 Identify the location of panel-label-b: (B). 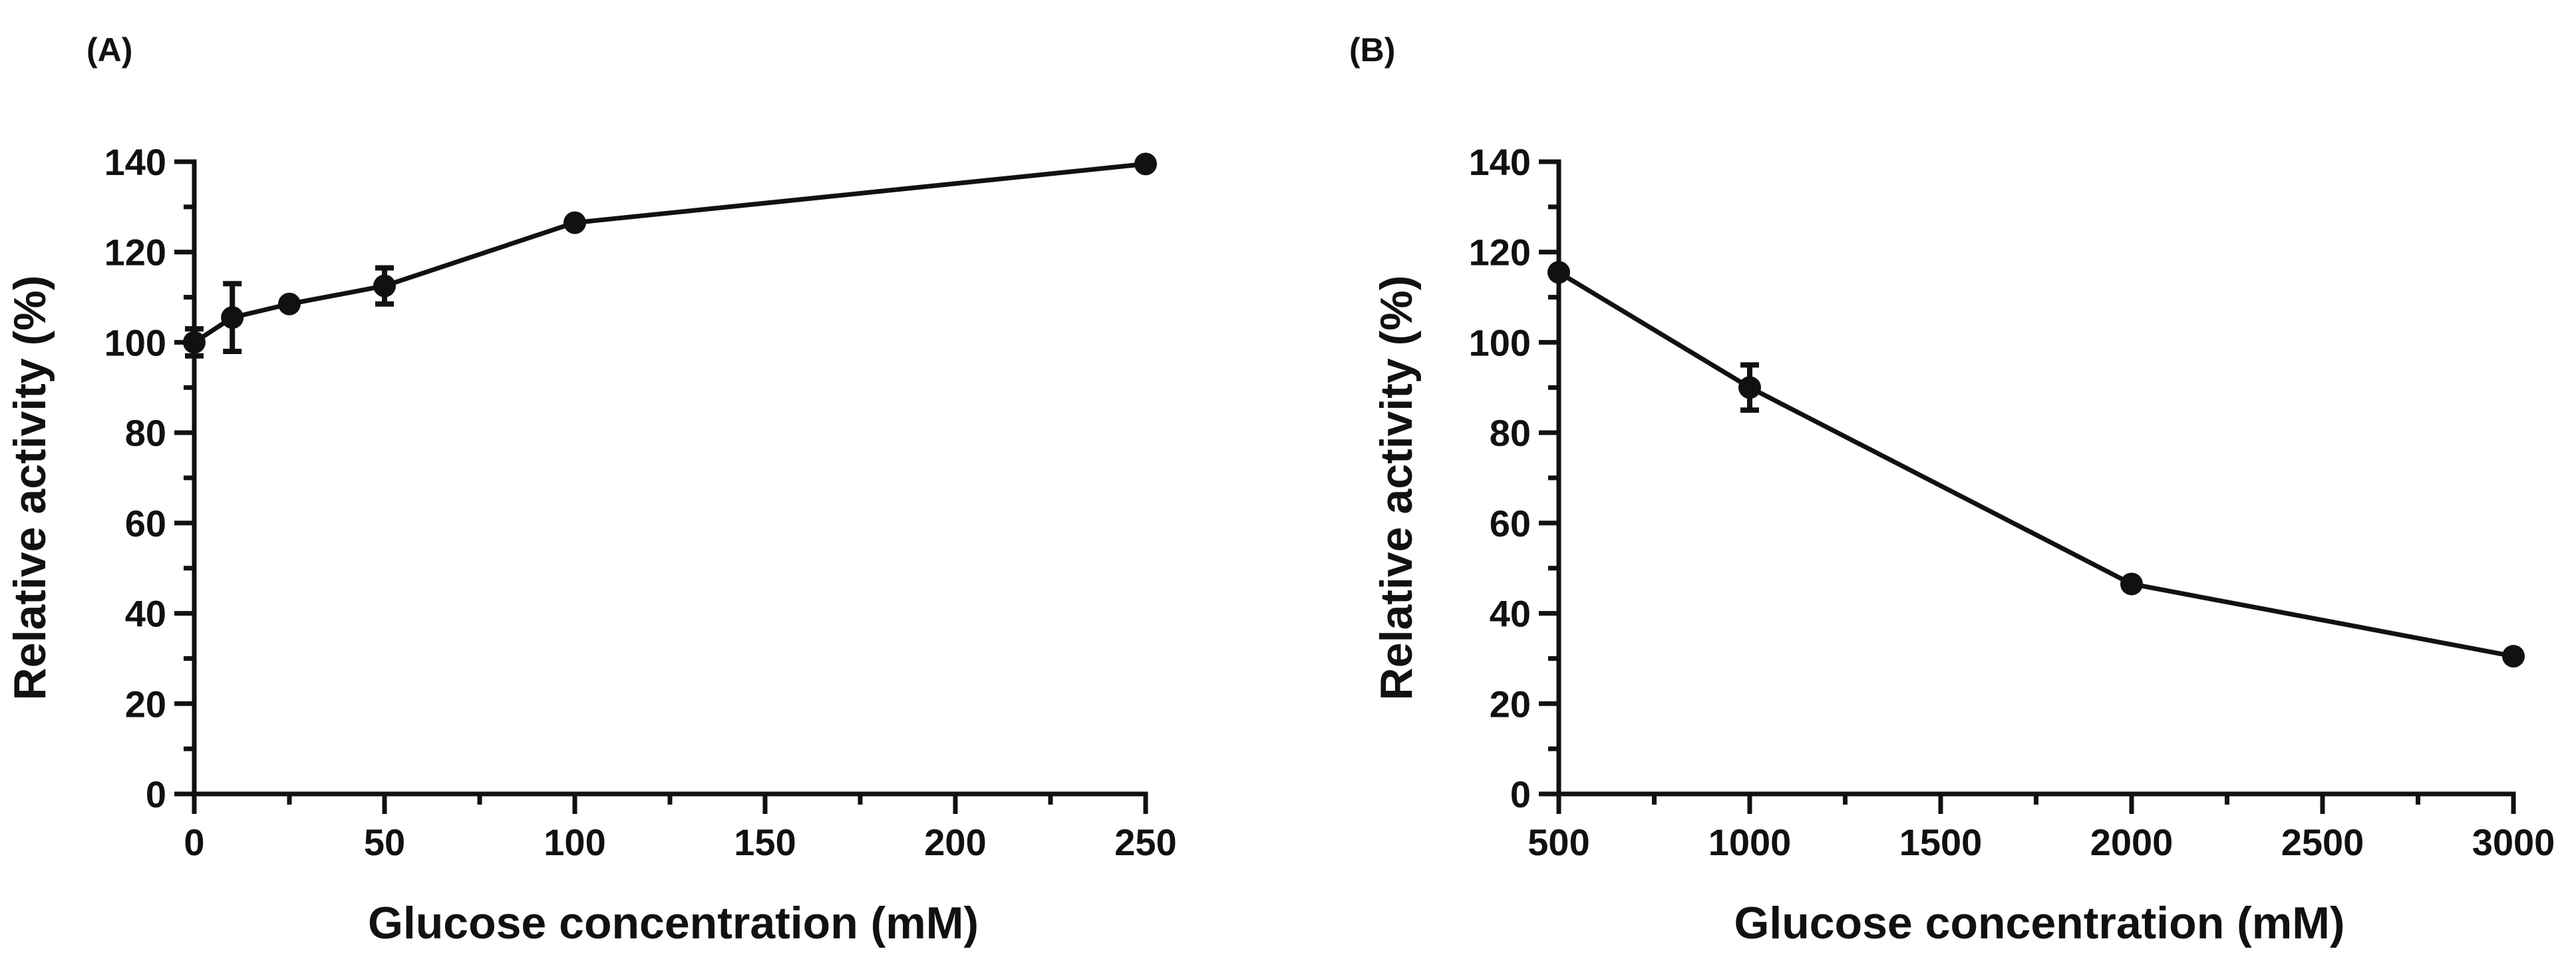
(1372, 50).